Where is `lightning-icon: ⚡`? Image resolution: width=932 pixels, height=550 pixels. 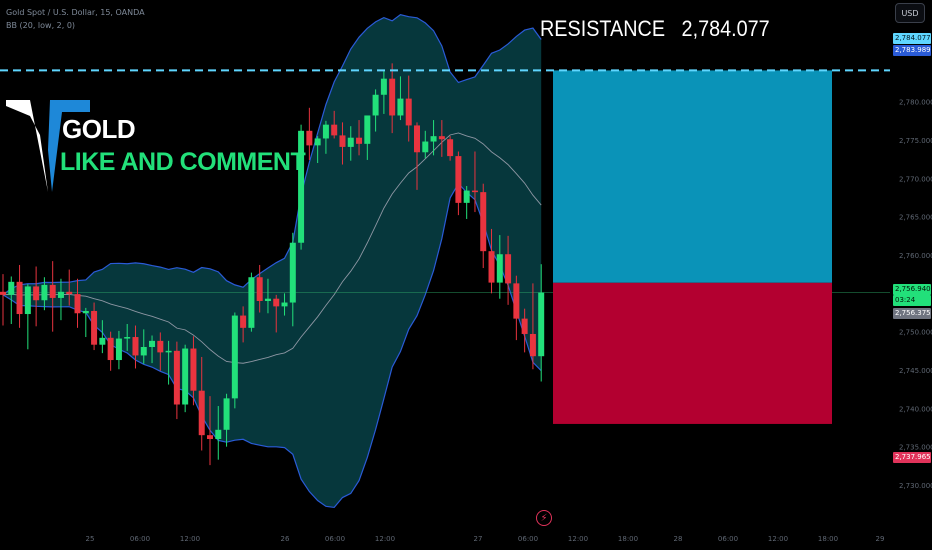 lightning-icon: ⚡ is located at coordinates (544, 518).